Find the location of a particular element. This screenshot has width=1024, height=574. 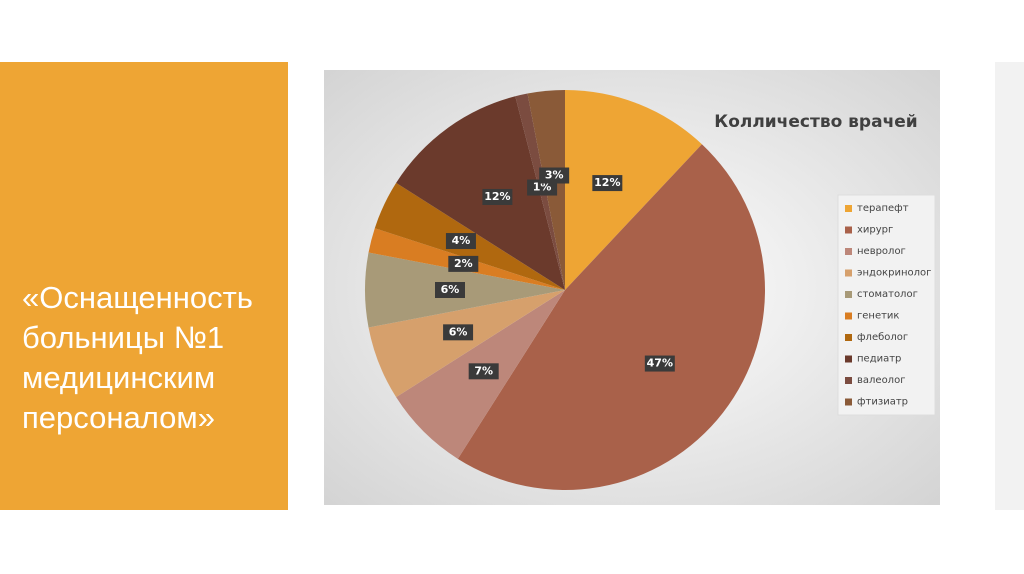

data-label: 7% is located at coordinates (483, 370).